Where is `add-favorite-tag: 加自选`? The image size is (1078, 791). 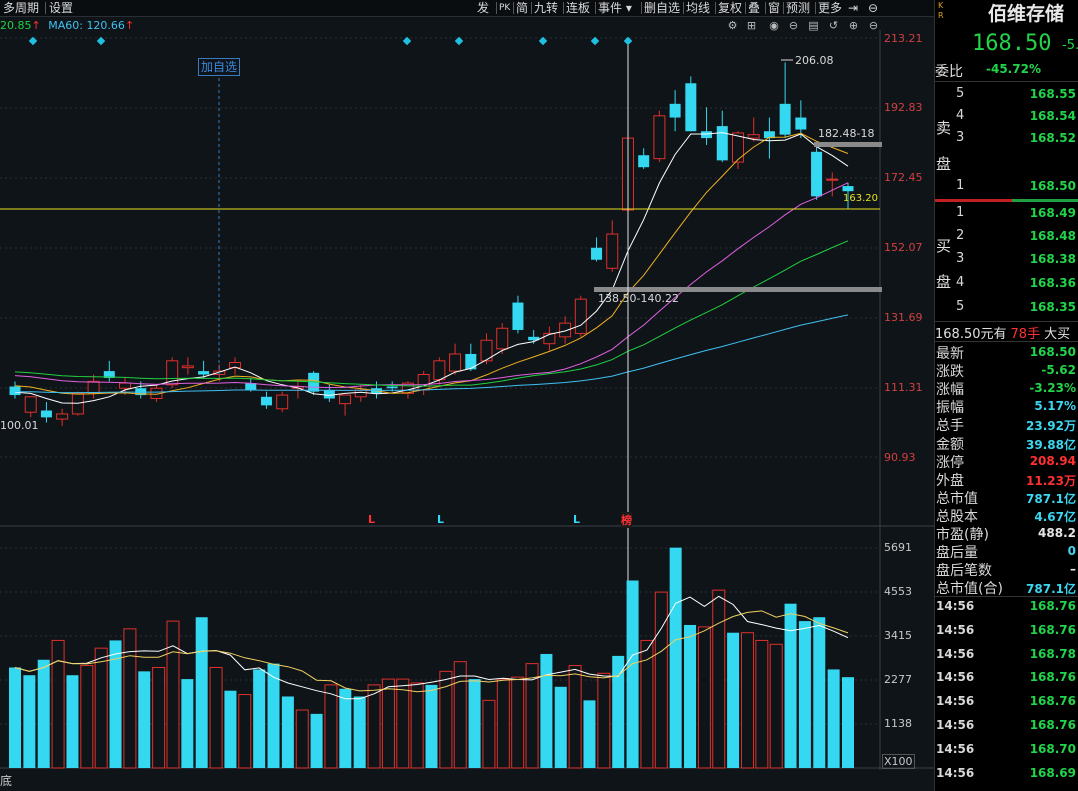
add-favorite-tag: 加自选 is located at coordinates (219, 67).